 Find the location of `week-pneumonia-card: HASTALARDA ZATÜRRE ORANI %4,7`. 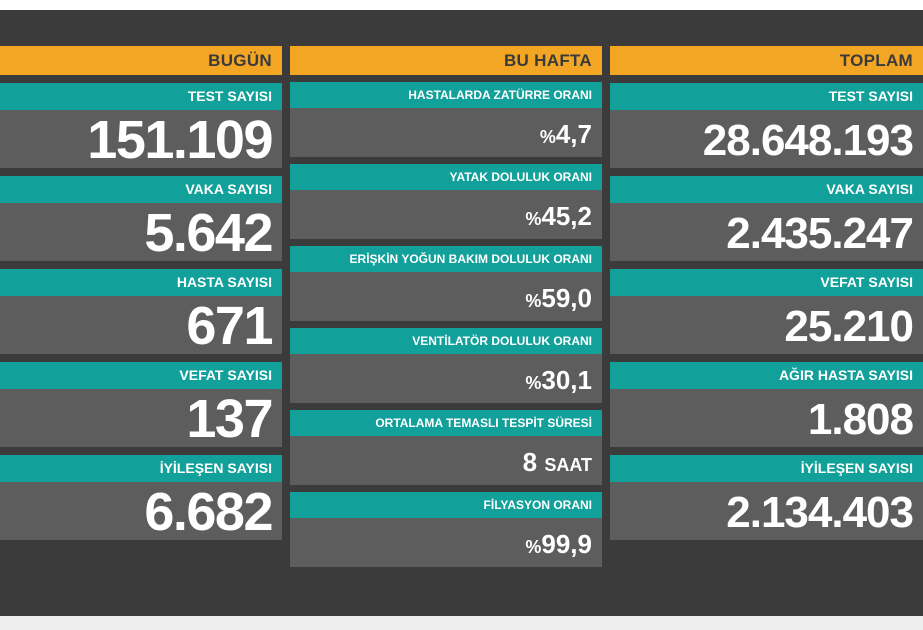

week-pneumonia-card: HASTALARDA ZATÜRRE ORANI %4,7 is located at coordinates (446, 119).